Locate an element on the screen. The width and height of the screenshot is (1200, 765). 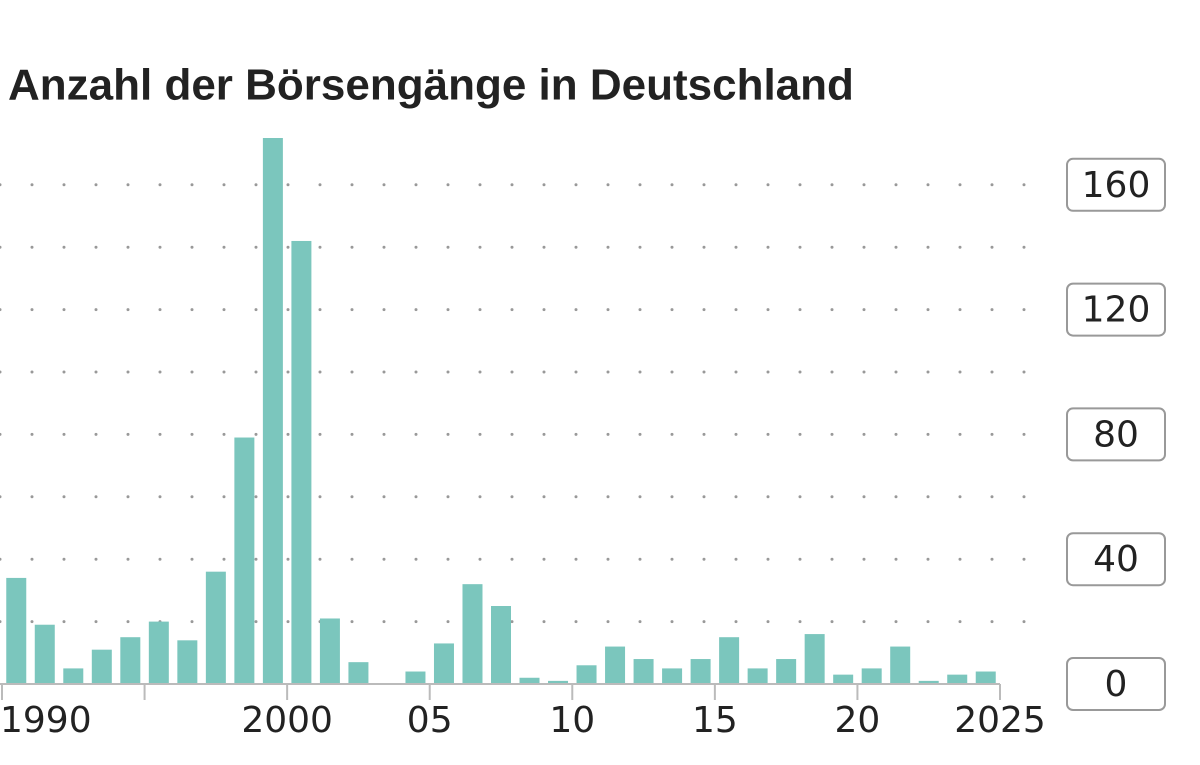
y-tick-label: 40 is located at coordinates (1116, 559).